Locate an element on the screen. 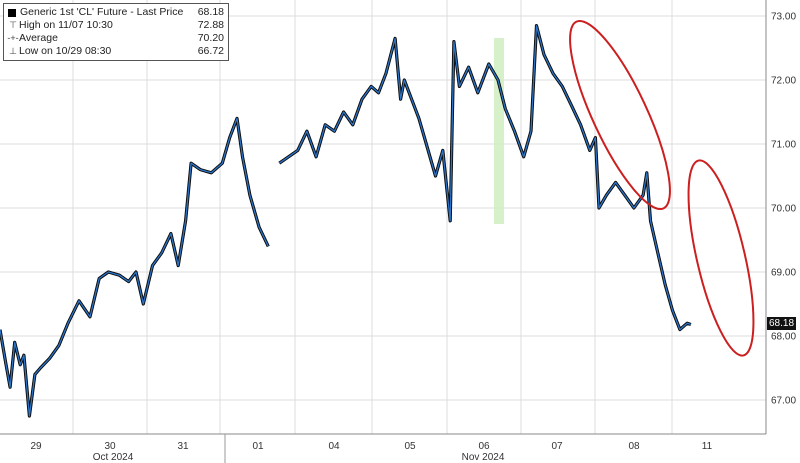  legend-low-value: 66.72 is located at coordinates (210, 51).